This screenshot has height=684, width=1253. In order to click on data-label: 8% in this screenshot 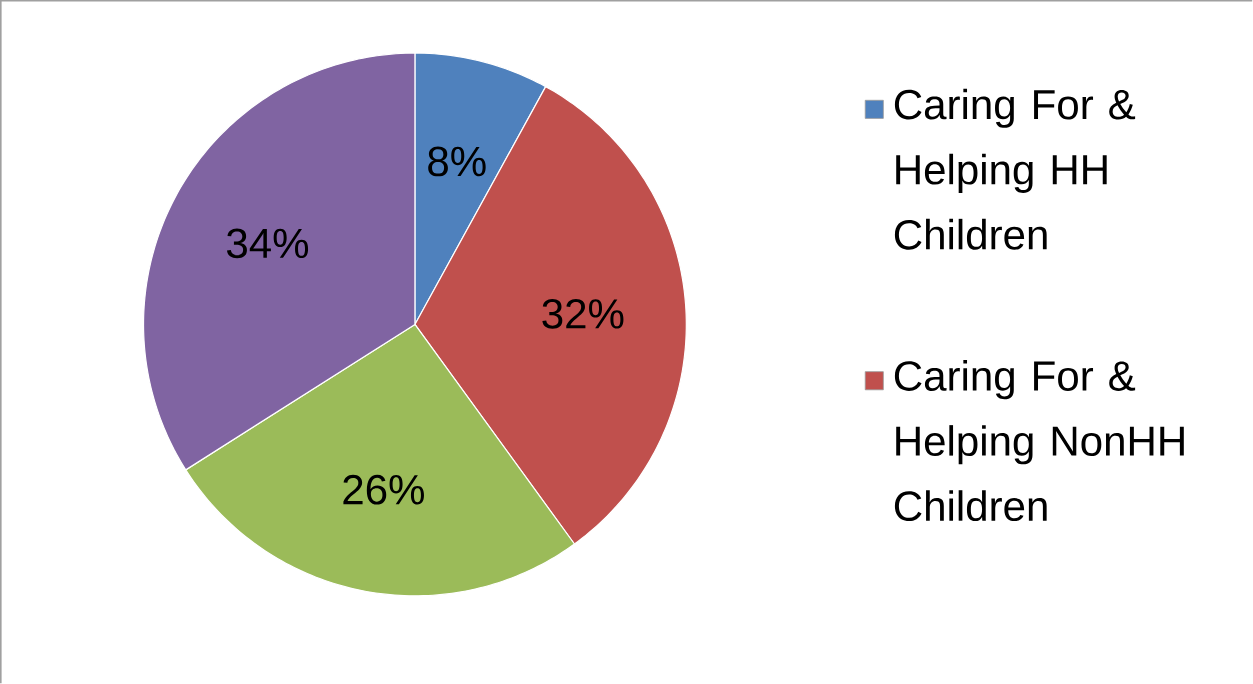, I will do `click(457, 161)`.